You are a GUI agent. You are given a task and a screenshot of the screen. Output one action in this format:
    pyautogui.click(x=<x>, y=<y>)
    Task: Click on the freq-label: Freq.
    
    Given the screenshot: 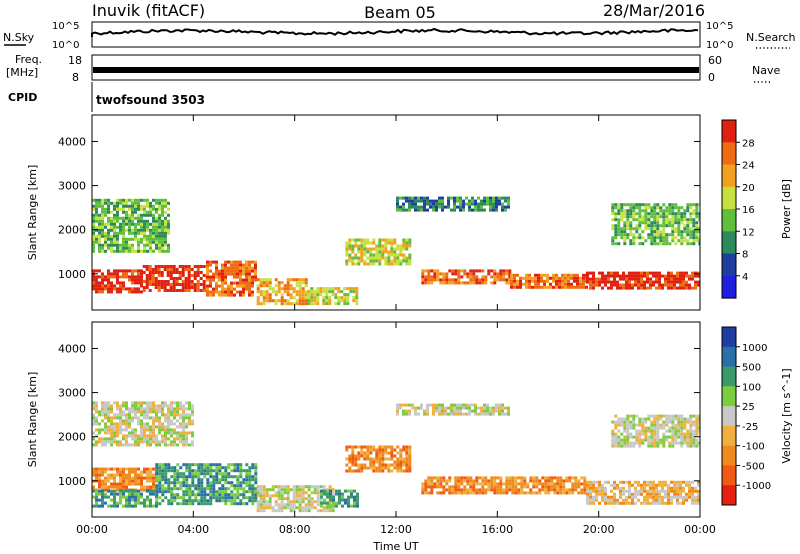 What is the action you would take?
    pyautogui.click(x=28, y=59)
    